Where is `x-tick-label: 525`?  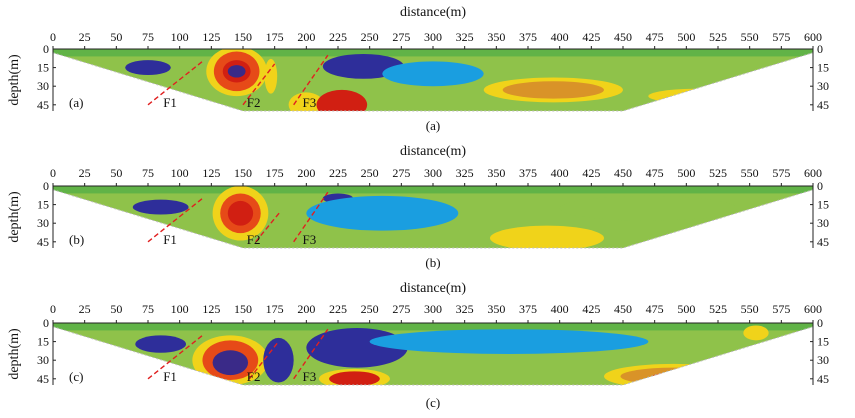
x-tick-label: 525 is located at coordinates (718, 37).